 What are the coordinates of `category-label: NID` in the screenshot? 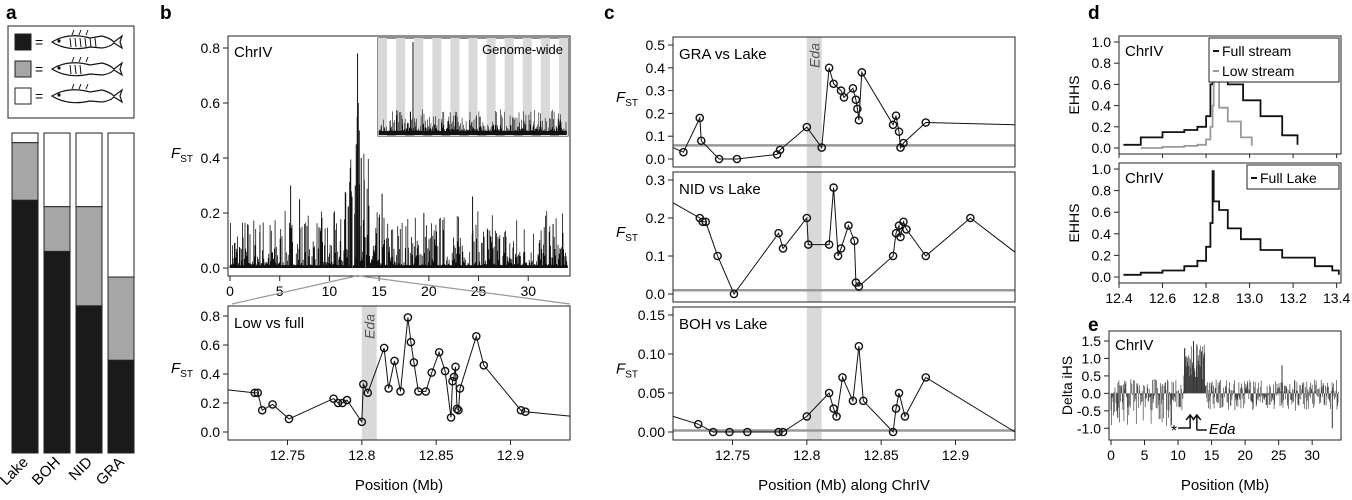 It's located at (81, 469).